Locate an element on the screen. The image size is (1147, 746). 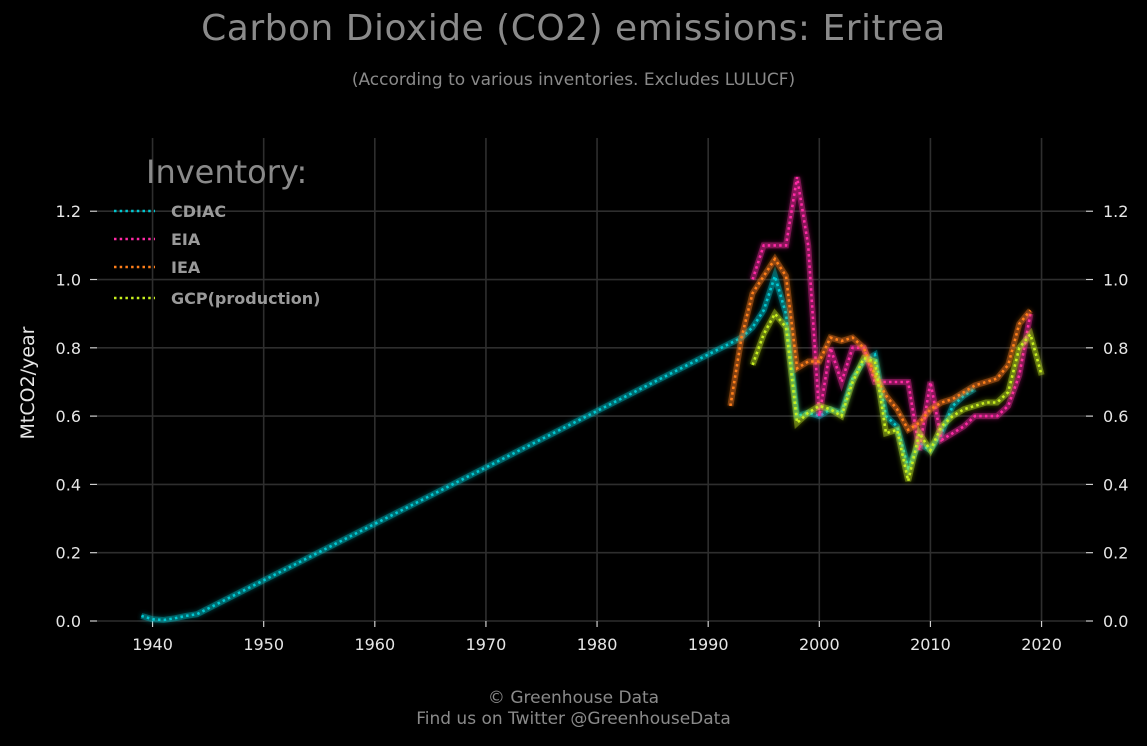
x-tick-label: 2010 is located at coordinates (930, 644).